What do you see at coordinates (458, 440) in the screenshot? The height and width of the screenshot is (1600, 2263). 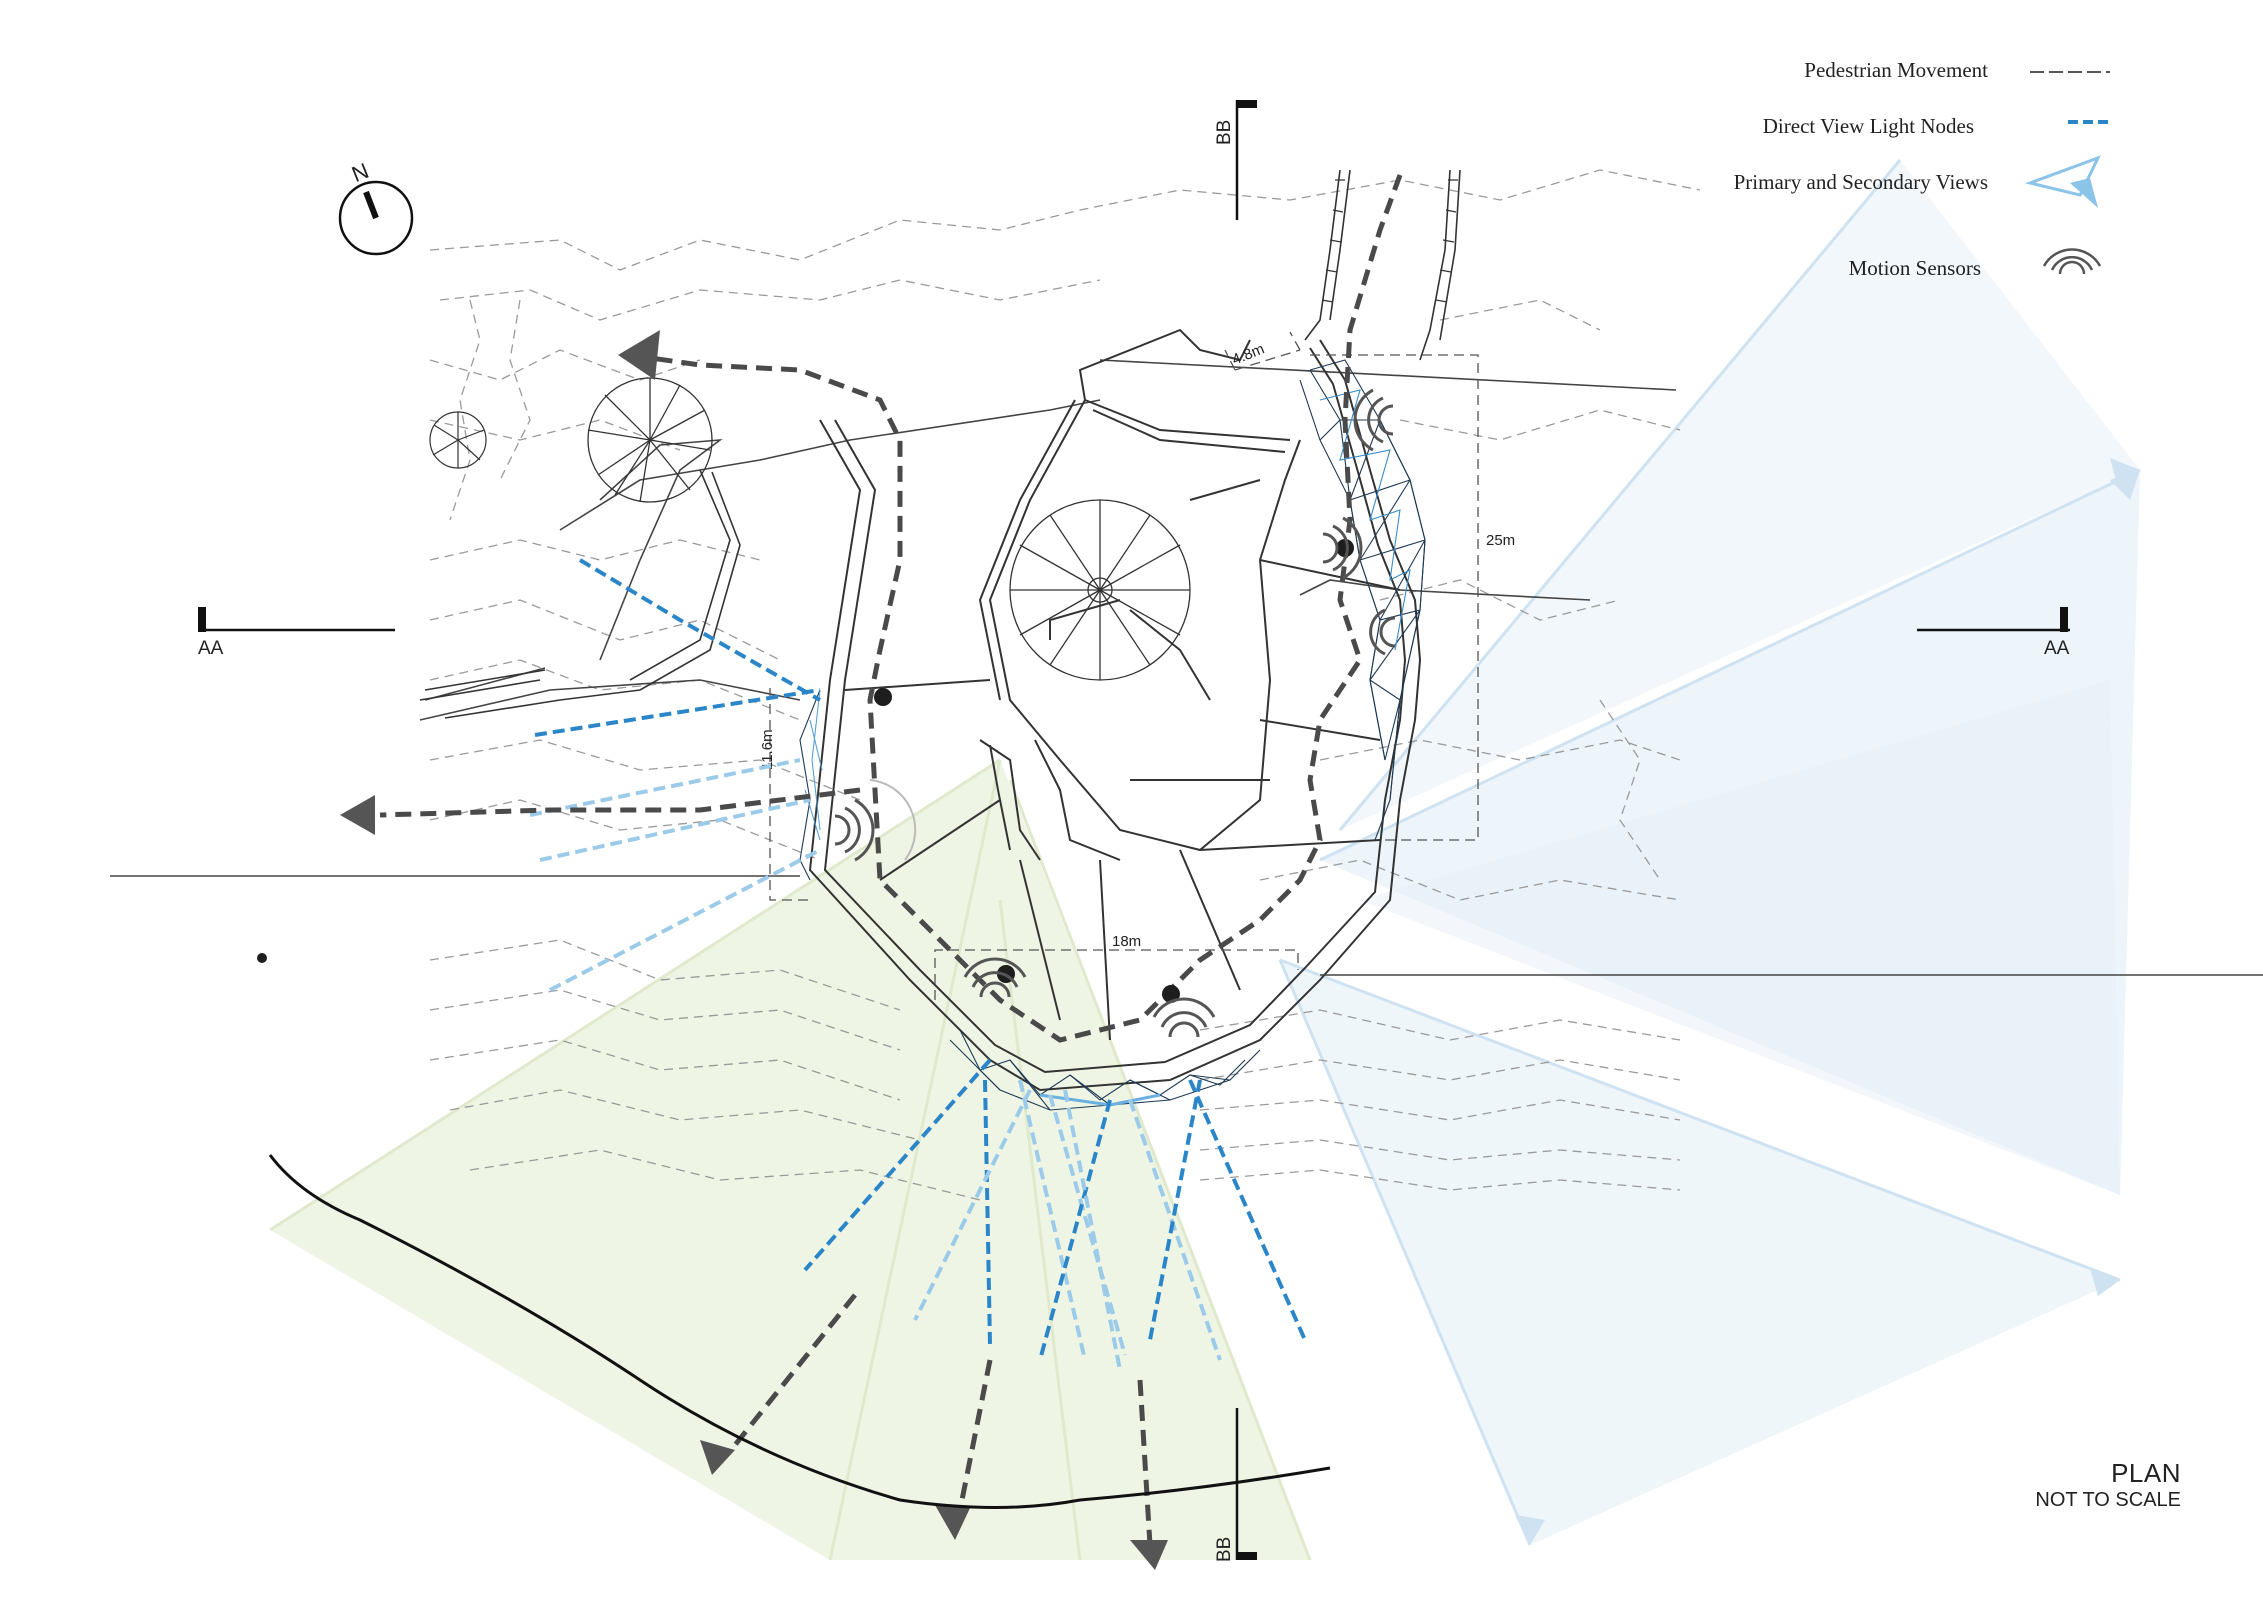 I see `tree-small` at bounding box center [458, 440].